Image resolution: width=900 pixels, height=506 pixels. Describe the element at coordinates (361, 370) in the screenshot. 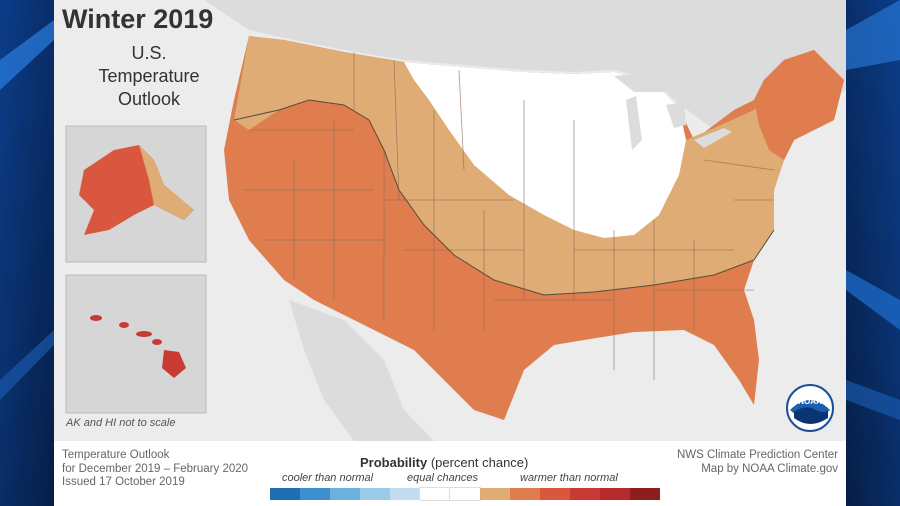

I see `mexico-land` at that location.